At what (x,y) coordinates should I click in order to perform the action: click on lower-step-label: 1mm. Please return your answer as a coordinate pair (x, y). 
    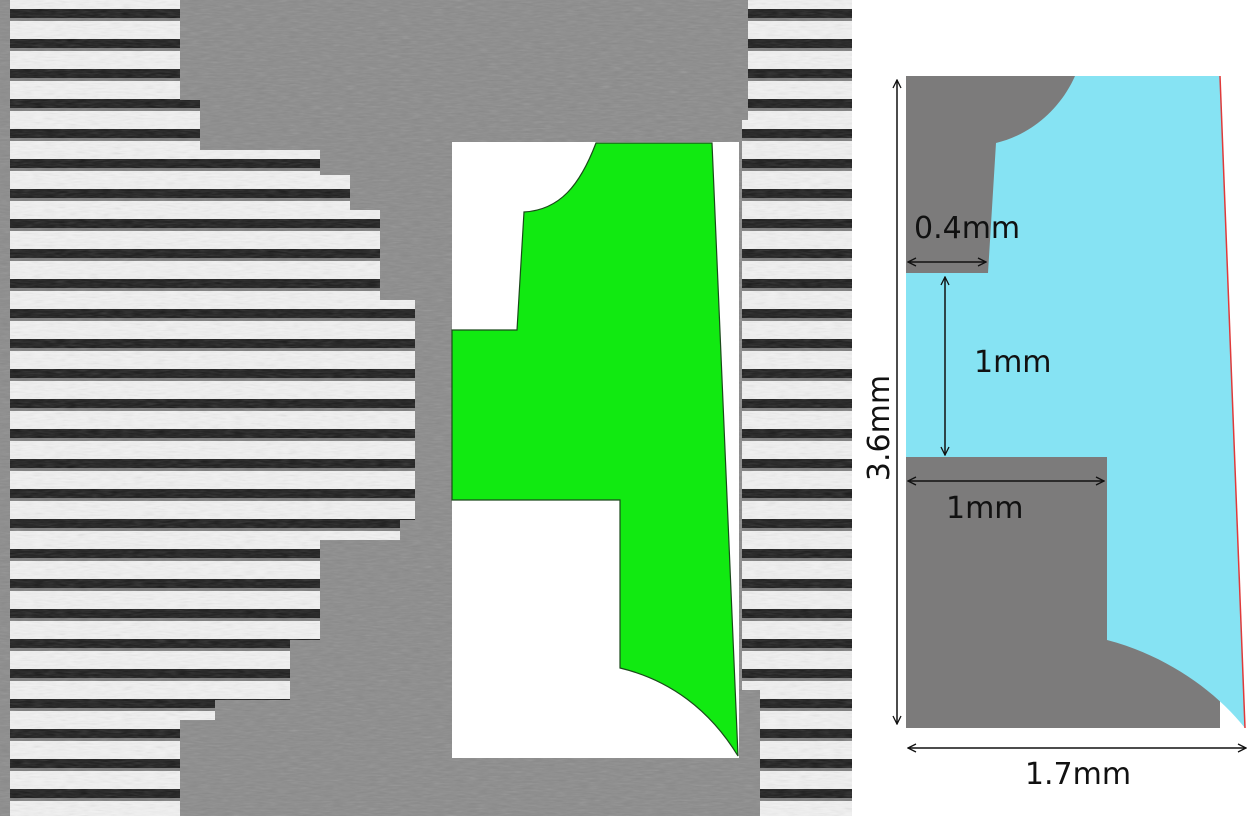
    Looking at the image, I should click on (985, 508).